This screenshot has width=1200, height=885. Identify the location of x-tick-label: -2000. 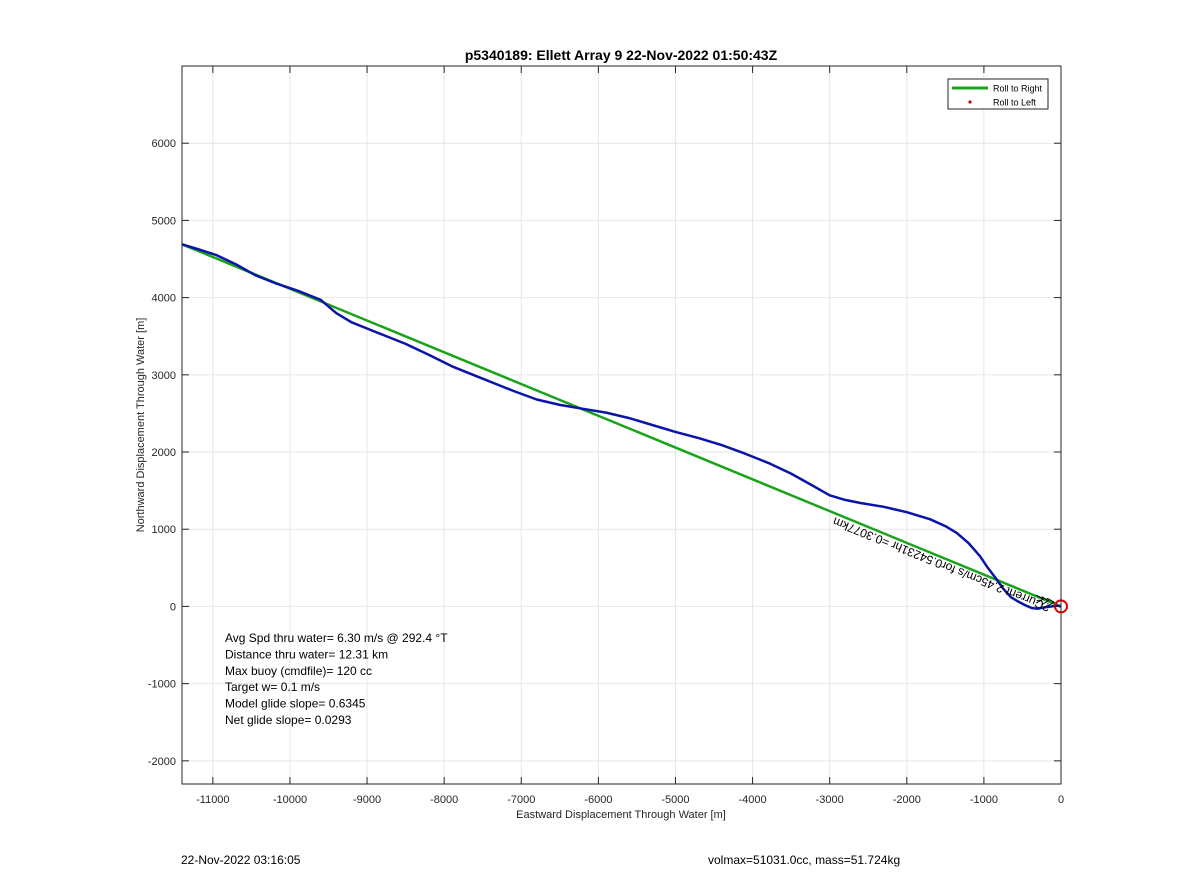
(907, 800).